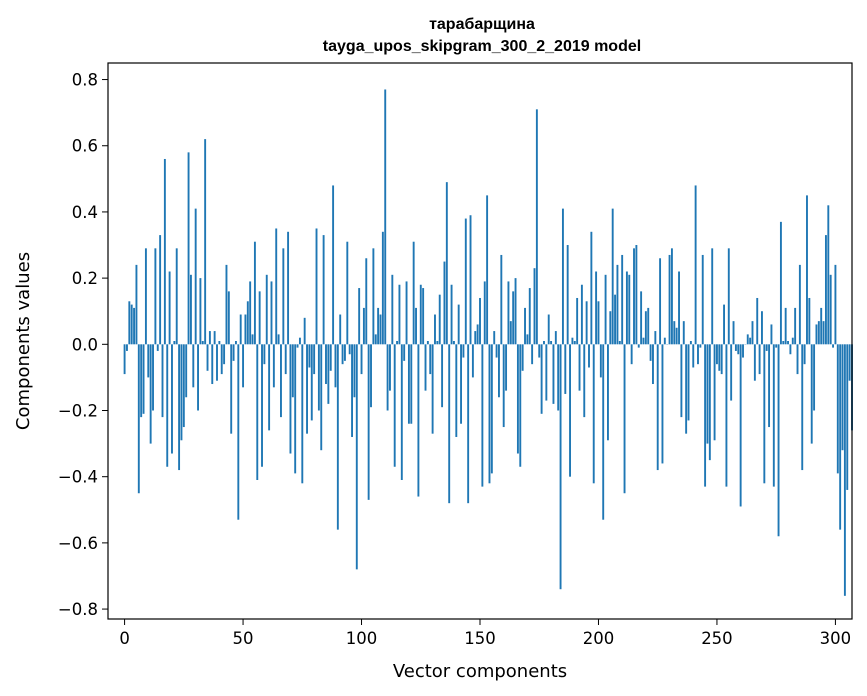  Describe the element at coordinates (85, 344) in the screenshot. I see `y-tick-label: 0.0` at that location.